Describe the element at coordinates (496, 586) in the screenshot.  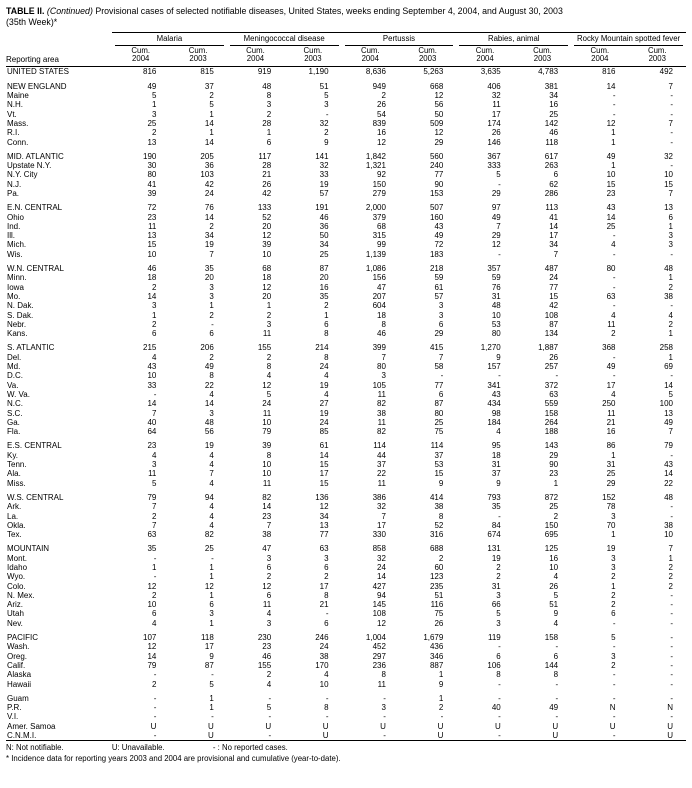
I see `value-cell: 31` at that location.